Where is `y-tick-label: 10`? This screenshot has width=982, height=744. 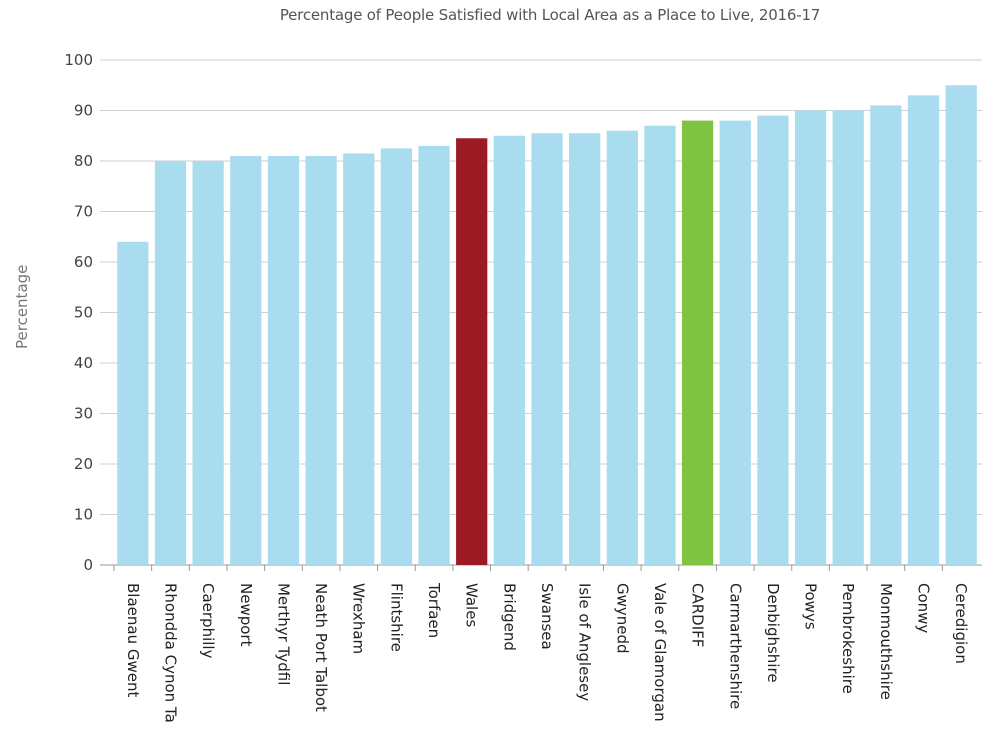 y-tick-label: 10 is located at coordinates (83, 515).